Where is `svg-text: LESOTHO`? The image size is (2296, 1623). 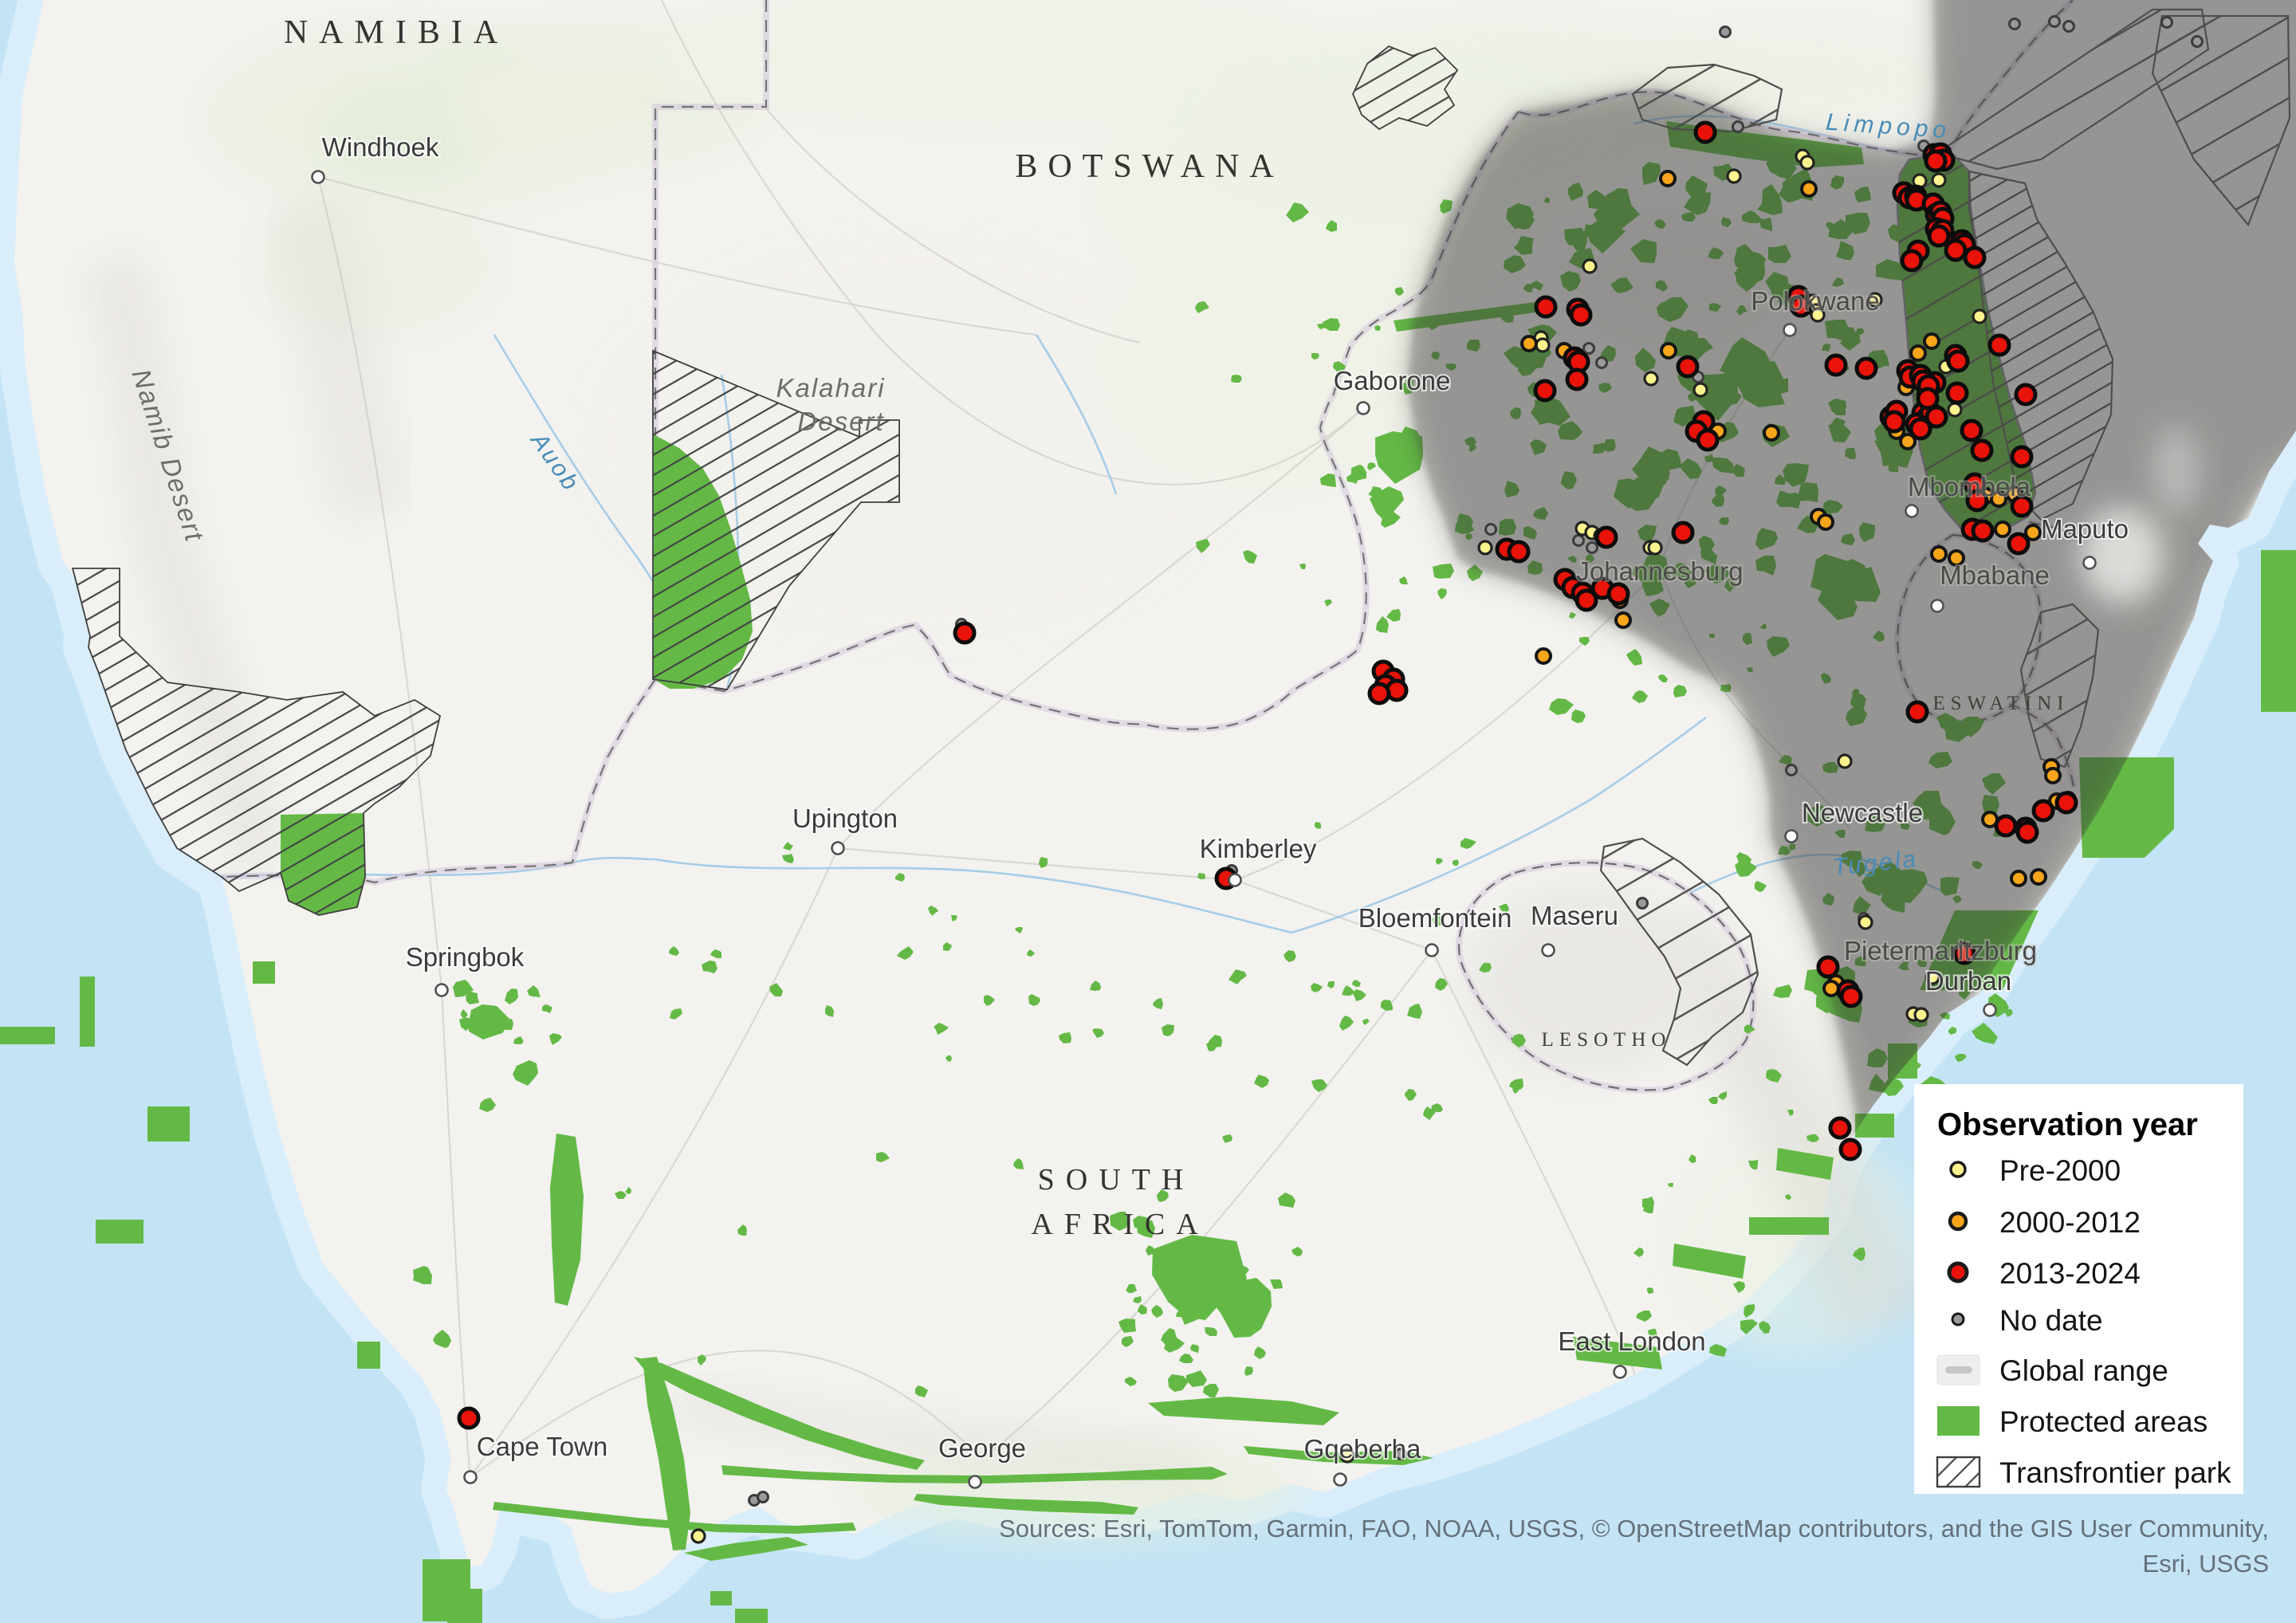
svg-text: LESOTHO is located at coordinates (1607, 1040).